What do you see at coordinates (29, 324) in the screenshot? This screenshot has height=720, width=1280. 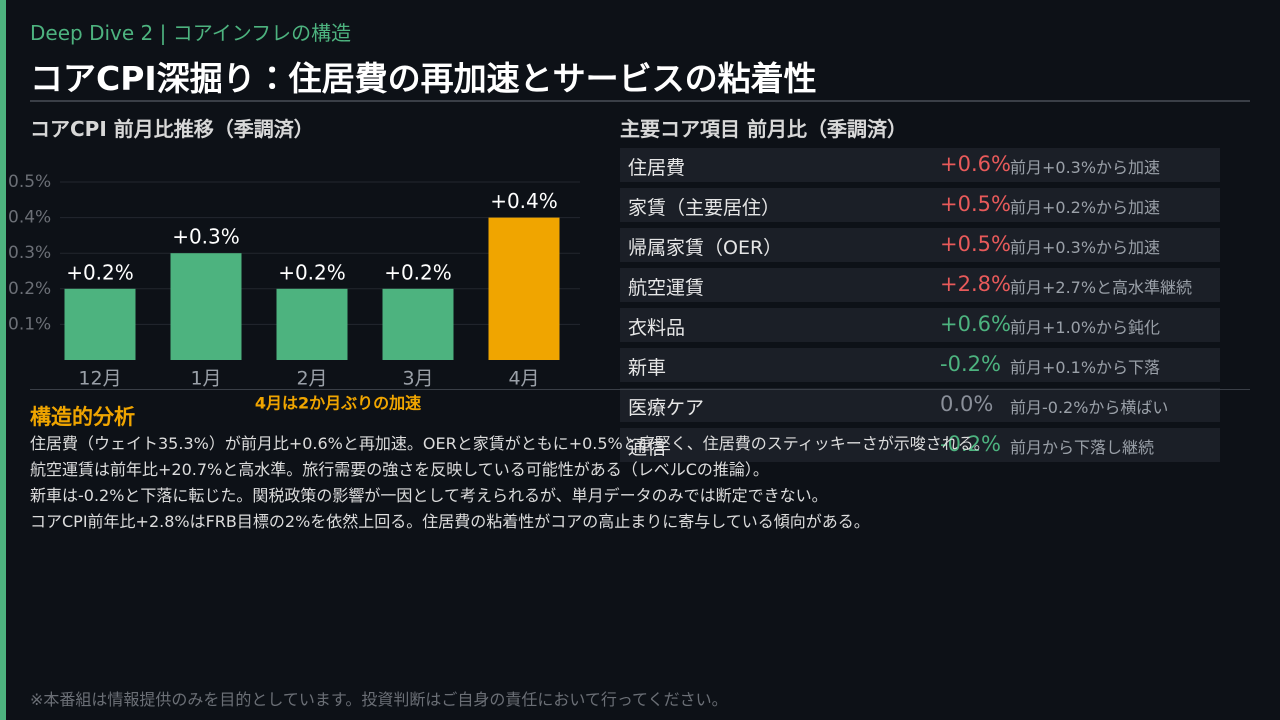 I see `y-tick-label: 0.1%` at bounding box center [29, 324].